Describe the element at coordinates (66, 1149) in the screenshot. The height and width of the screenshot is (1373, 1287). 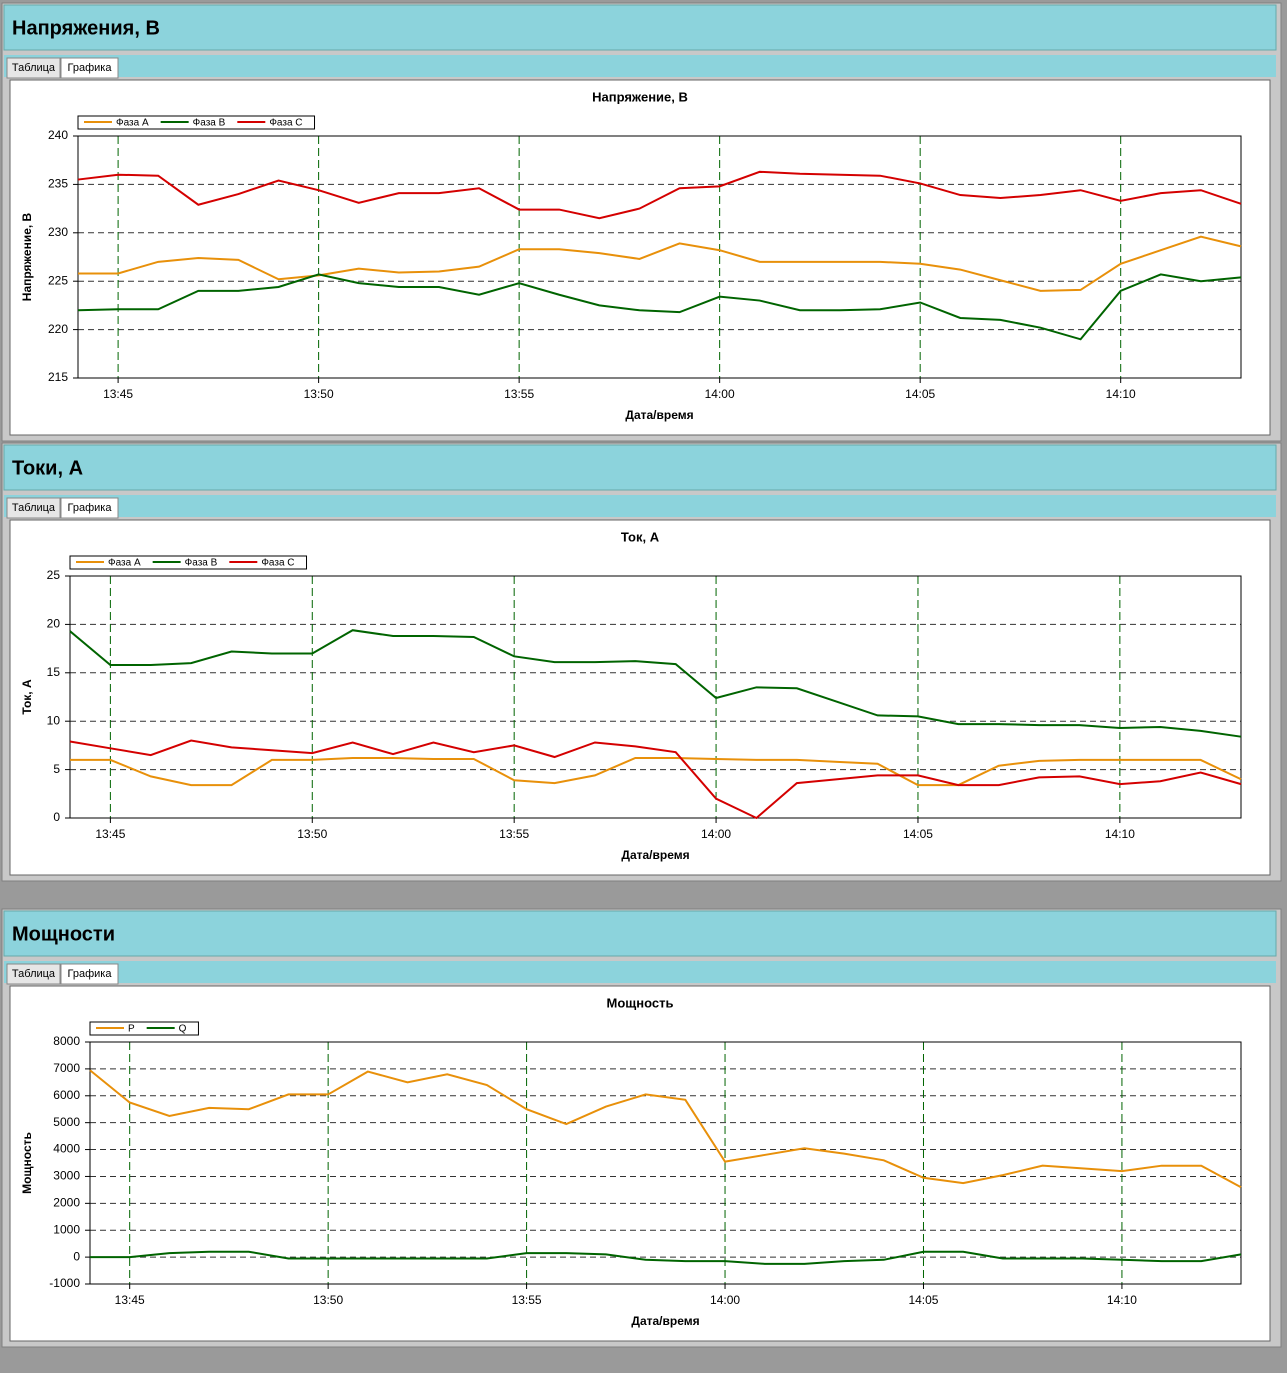
I see `y-tick-label: 4000` at that location.